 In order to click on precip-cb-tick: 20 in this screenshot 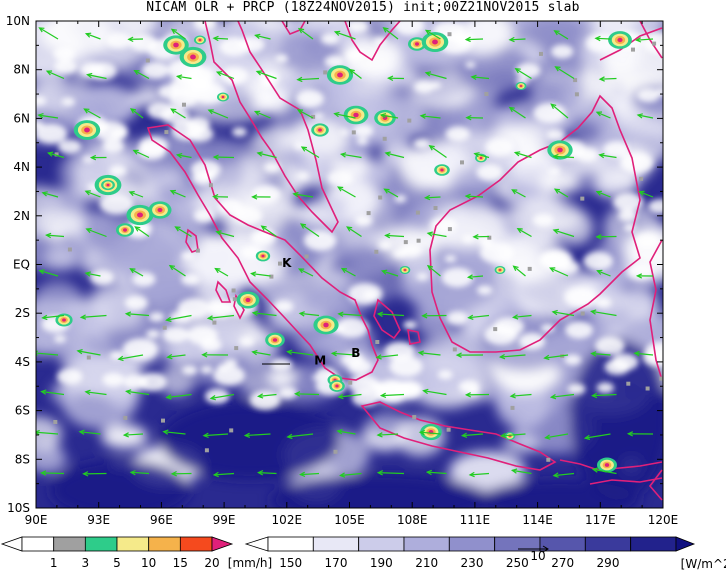, I will do `click(211, 563)`.